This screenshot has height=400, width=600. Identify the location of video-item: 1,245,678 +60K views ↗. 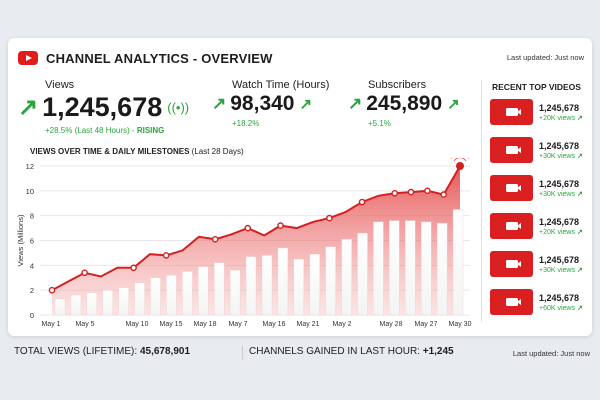
(538, 302).